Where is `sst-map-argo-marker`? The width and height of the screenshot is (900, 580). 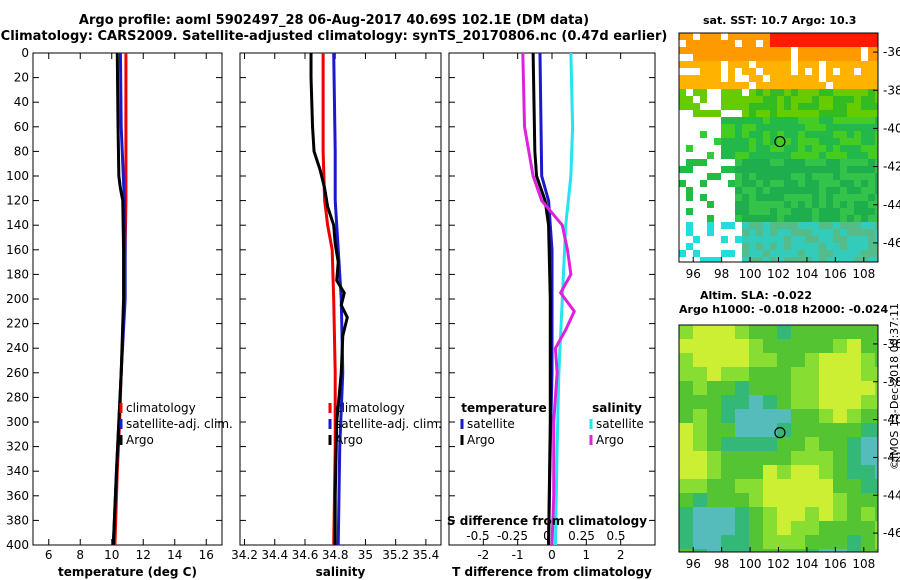 sst-map-argo-marker is located at coordinates (780, 141).